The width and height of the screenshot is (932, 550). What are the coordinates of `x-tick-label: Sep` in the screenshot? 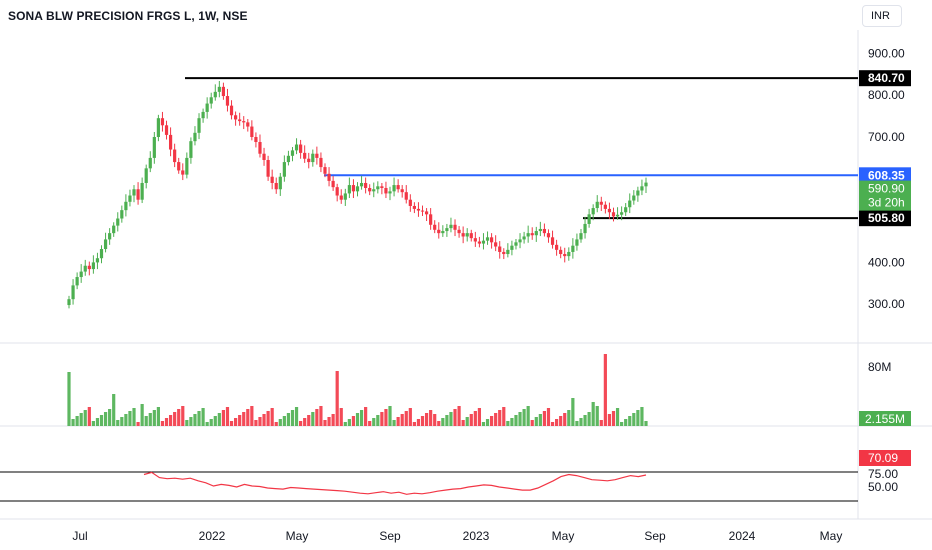 It's located at (655, 536).